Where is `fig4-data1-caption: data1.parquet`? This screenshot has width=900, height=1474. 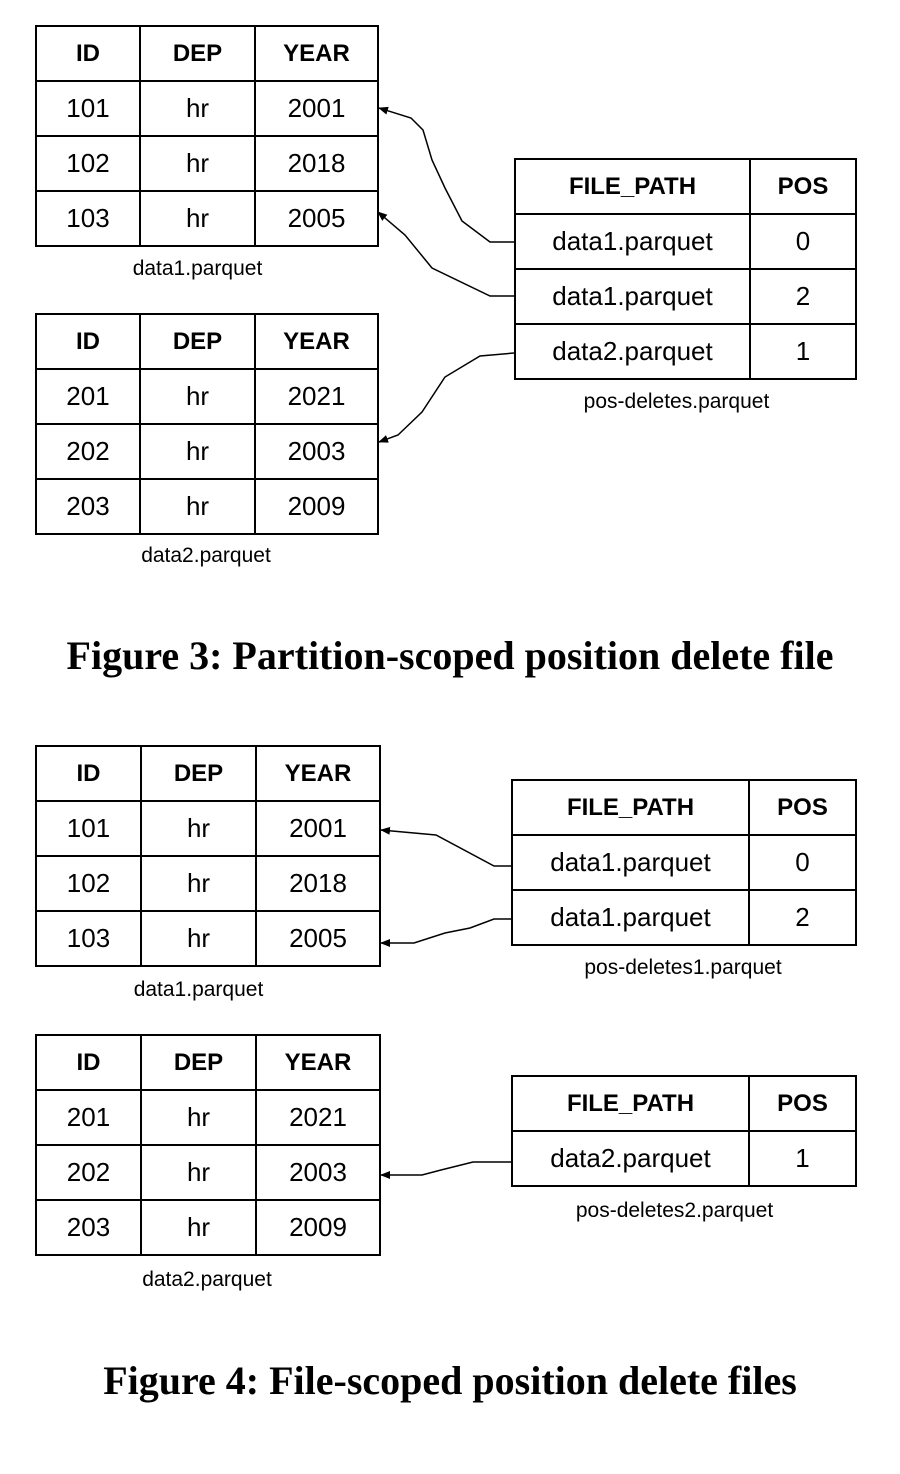
fig4-data1-caption: data1.parquet is located at coordinates (198, 989).